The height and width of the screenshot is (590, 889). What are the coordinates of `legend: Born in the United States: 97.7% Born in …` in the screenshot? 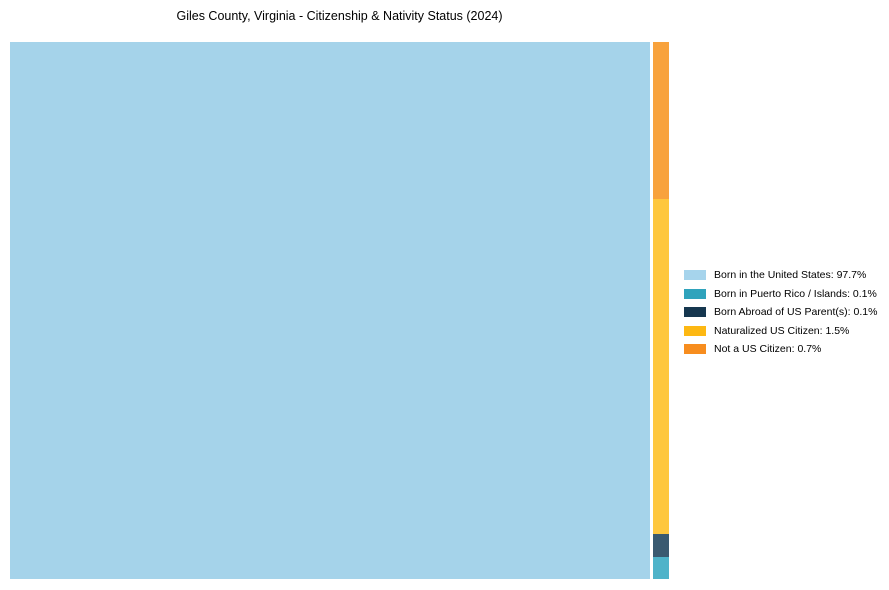 It's located at (780, 312).